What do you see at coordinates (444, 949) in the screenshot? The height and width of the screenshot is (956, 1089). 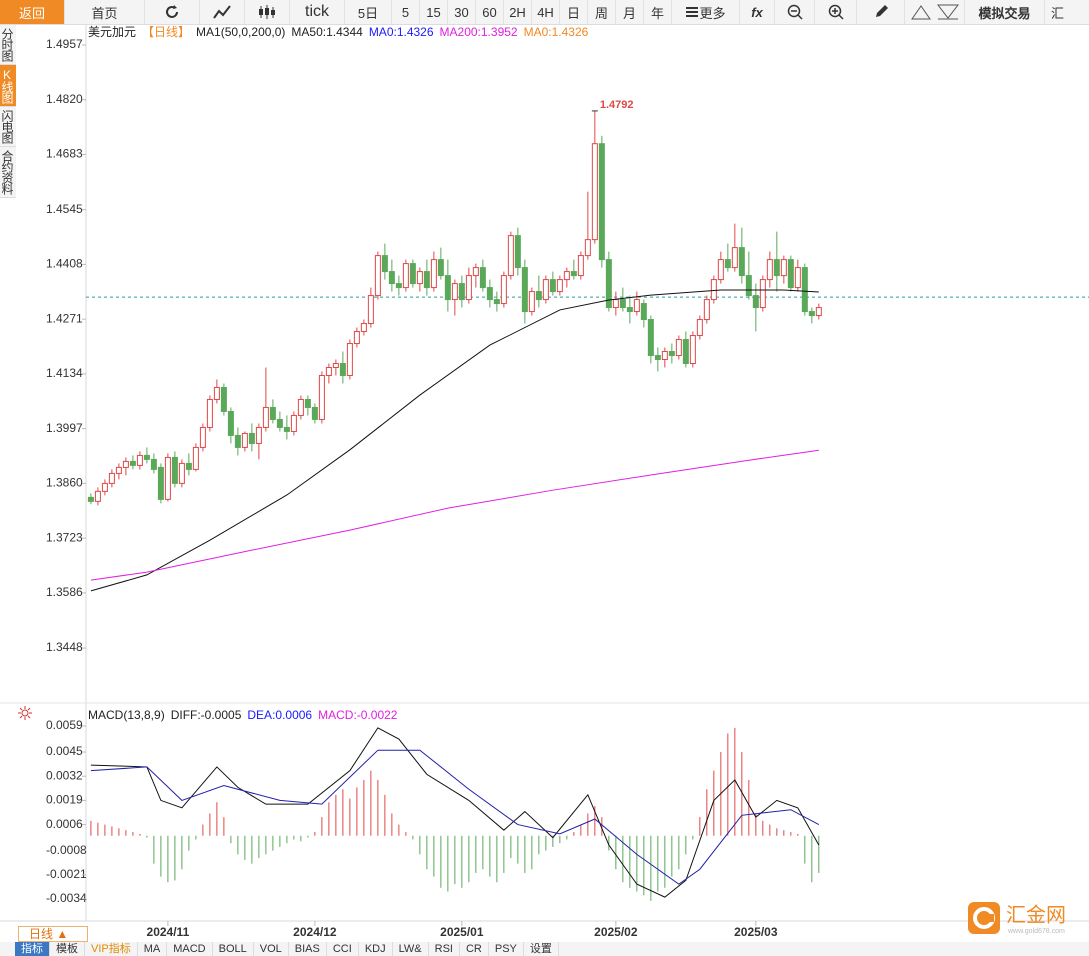 I see `indicator-tab: RSI` at bounding box center [444, 949].